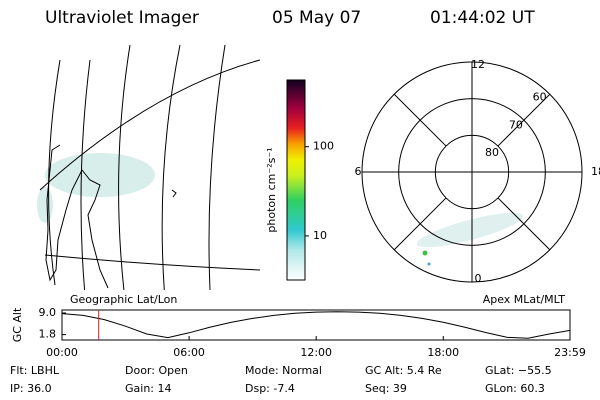  Describe the element at coordinates (148, 388) in the screenshot. I see `status-field: Gain: 14` at that location.